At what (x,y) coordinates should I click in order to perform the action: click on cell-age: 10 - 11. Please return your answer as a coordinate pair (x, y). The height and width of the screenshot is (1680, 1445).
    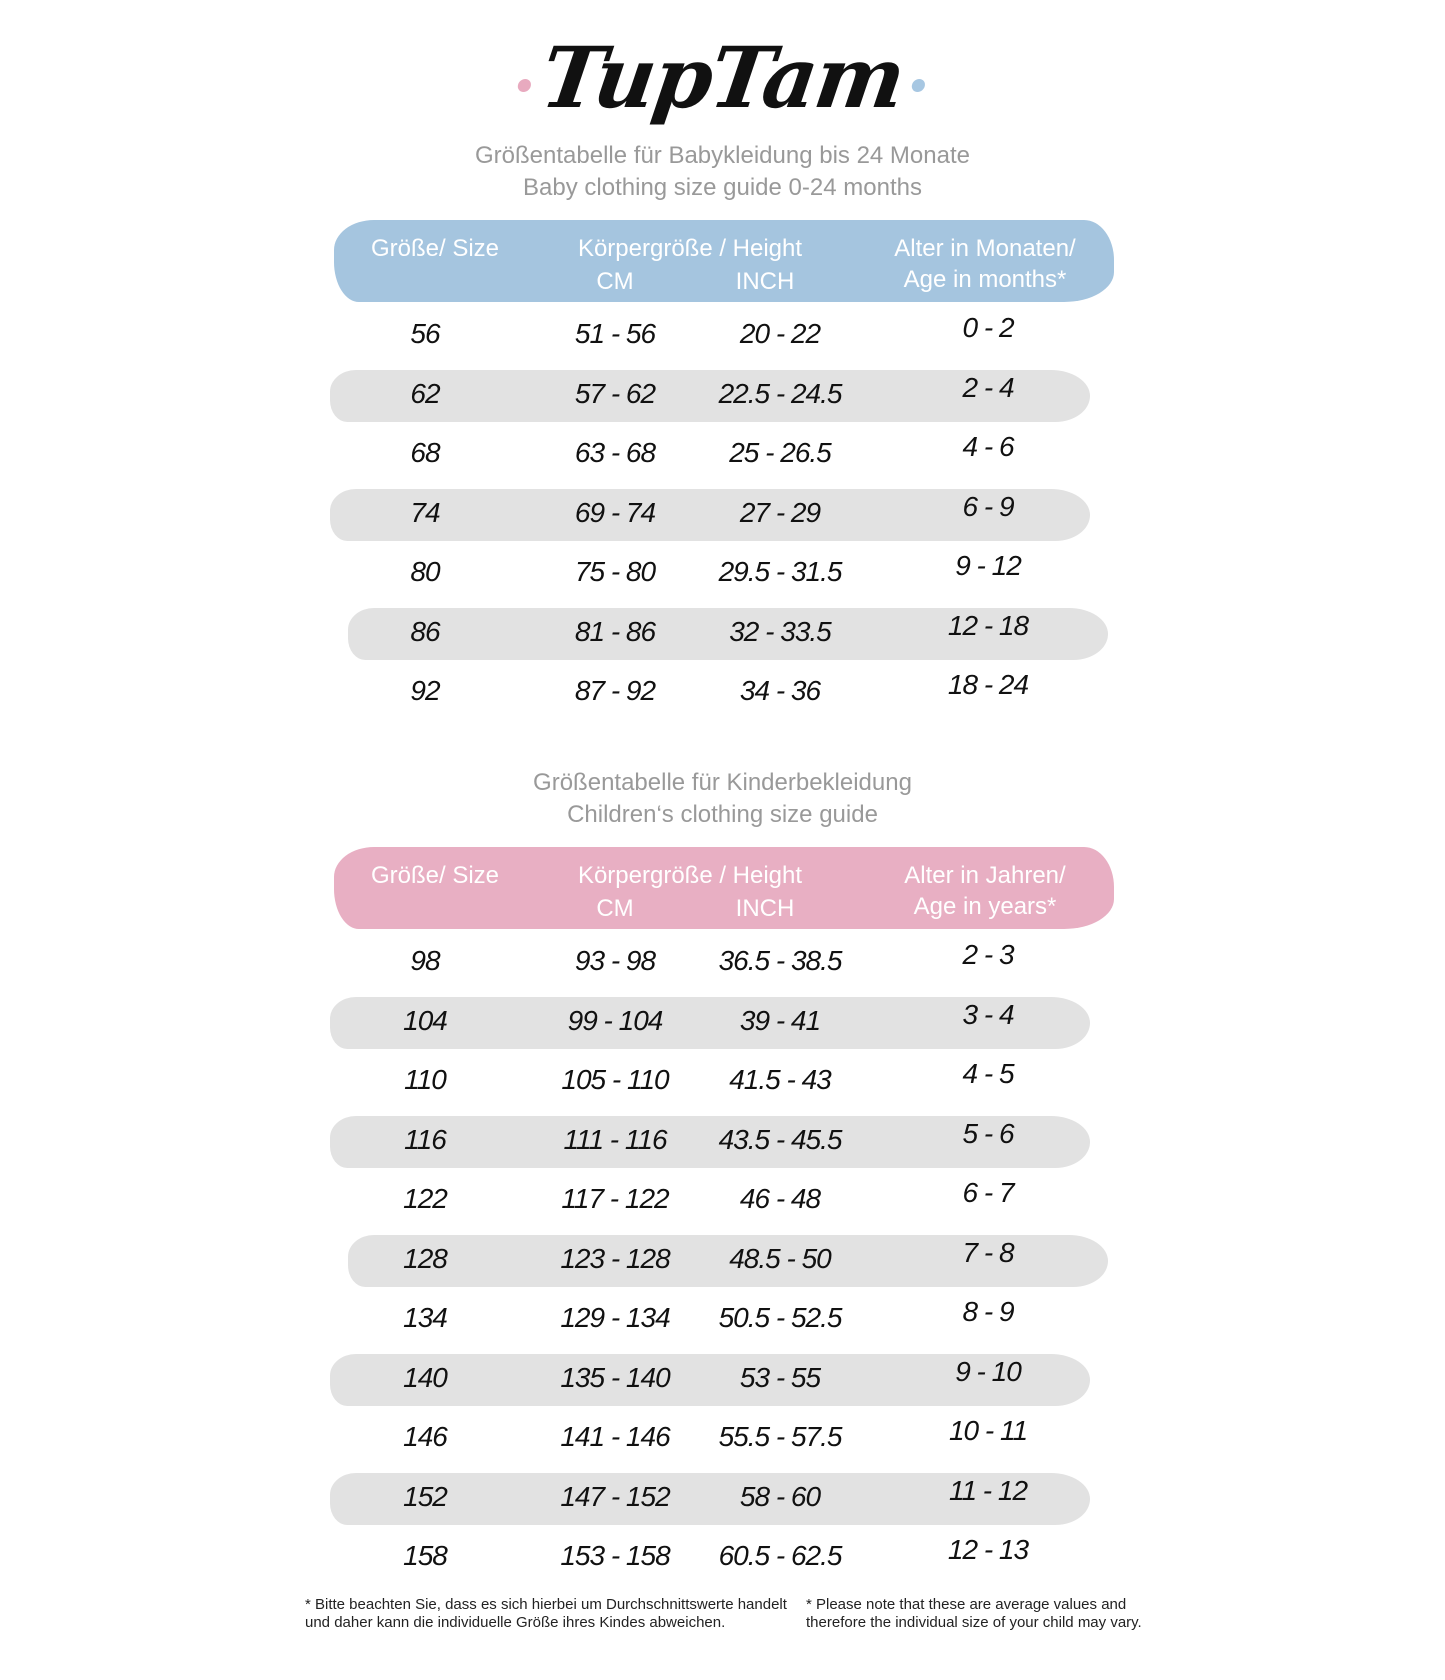
    Looking at the image, I should click on (988, 1430).